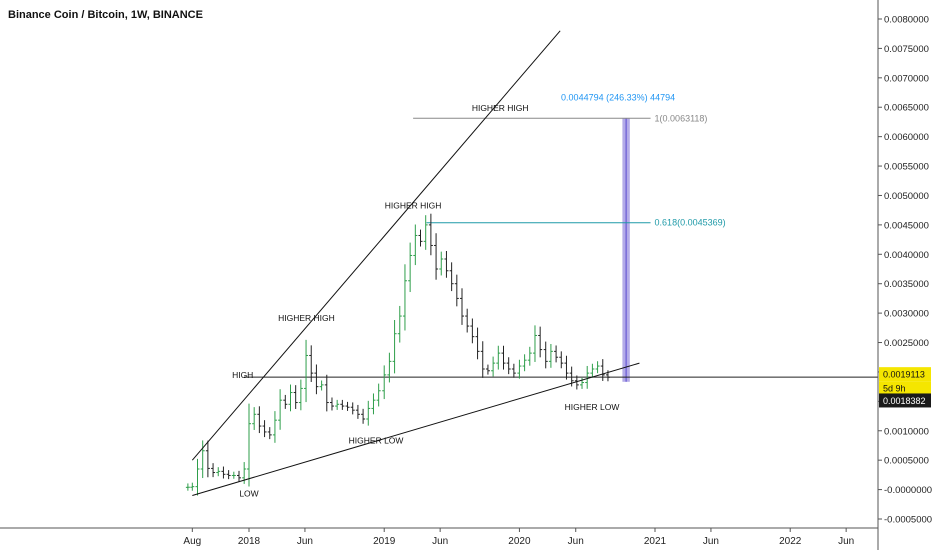 The width and height of the screenshot is (932, 550). I want to click on fib-level-label: 1(0.0063118), so click(681, 118).